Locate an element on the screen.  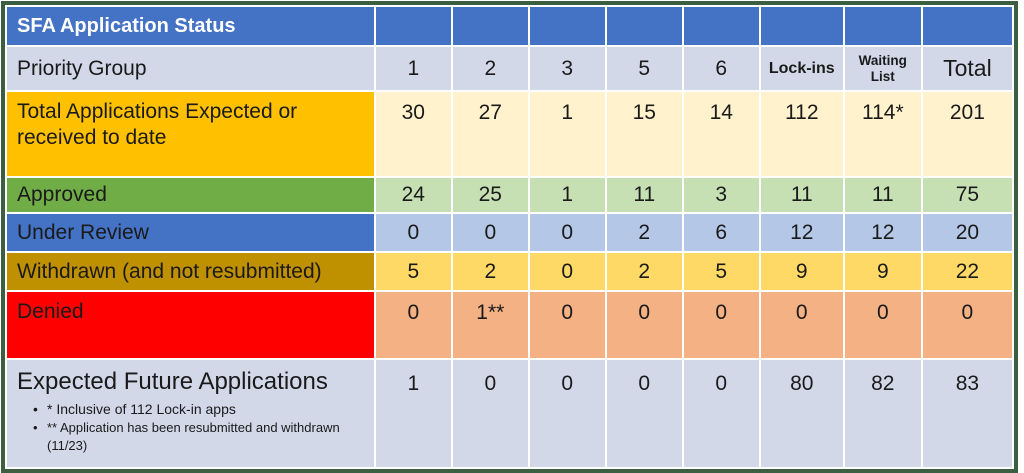
value-cell-with-footnote: 1** is located at coordinates (490, 325).